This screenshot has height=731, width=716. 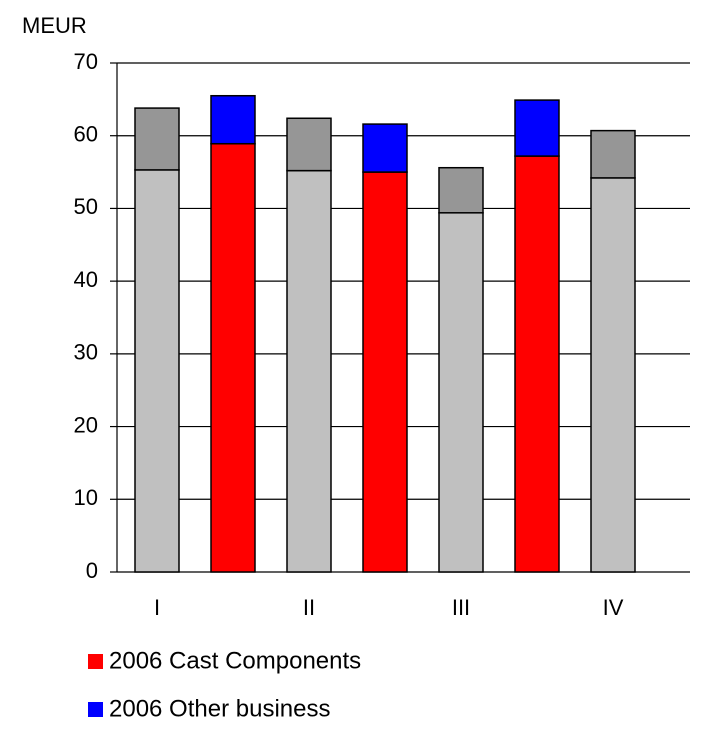 I want to click on y-tick-label: 0, so click(x=92, y=570).